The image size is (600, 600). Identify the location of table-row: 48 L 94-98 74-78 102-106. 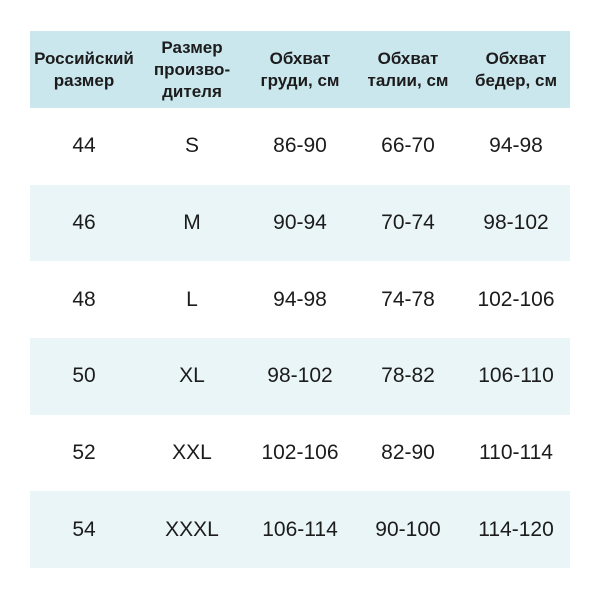
(300, 299).